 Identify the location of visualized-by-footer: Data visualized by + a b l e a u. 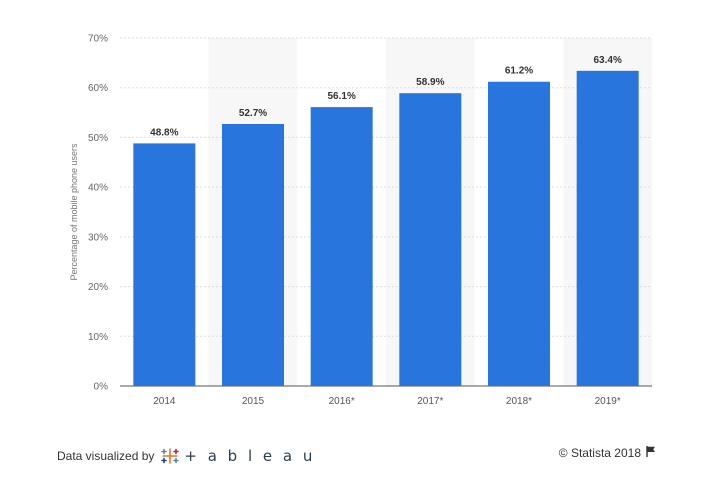
(186, 456).